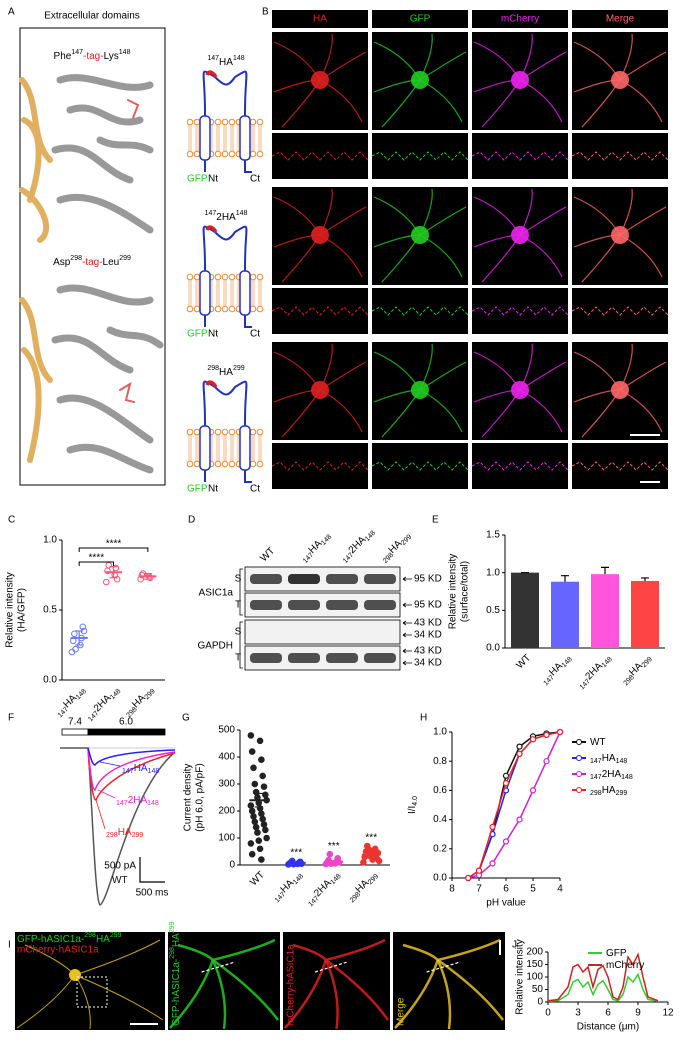 This screenshot has height=1043, width=679. What do you see at coordinates (668, 1013) in the screenshot?
I see `x-tick-label: 12` at bounding box center [668, 1013].